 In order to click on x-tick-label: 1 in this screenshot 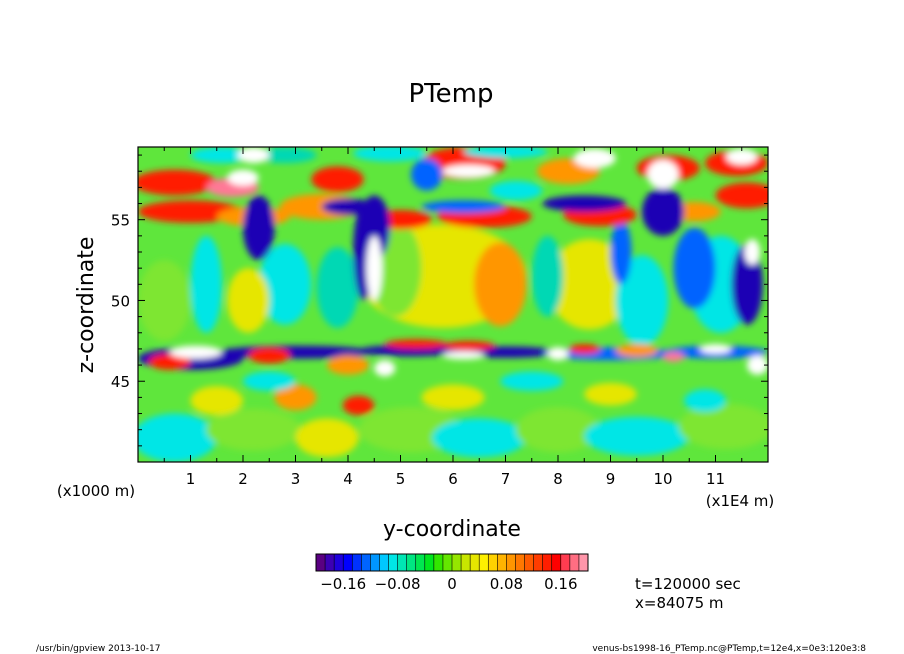, I will do `click(191, 479)`.